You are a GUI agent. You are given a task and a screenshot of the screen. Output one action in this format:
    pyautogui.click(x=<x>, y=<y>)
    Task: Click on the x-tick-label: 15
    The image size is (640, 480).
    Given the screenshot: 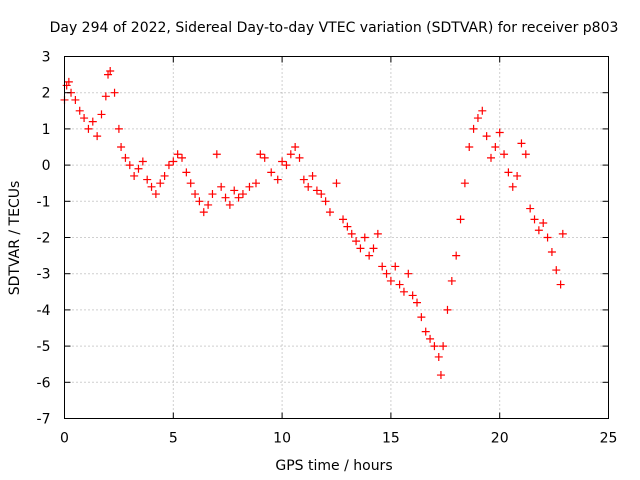 What is the action you would take?
    pyautogui.click(x=391, y=439)
    